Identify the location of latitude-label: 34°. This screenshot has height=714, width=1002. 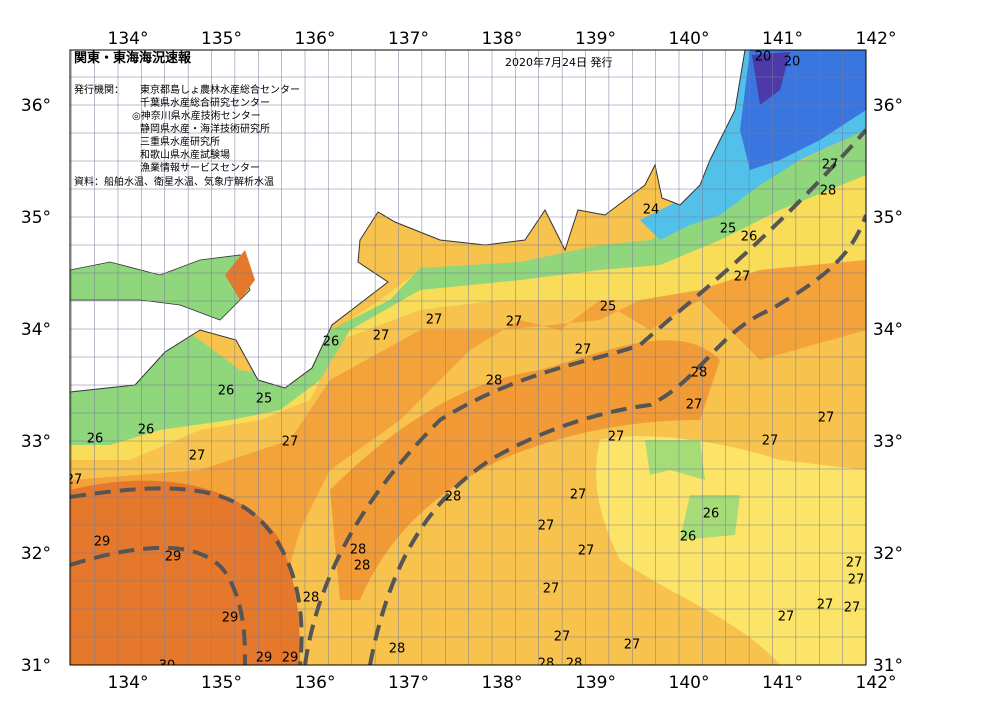
(888, 330).